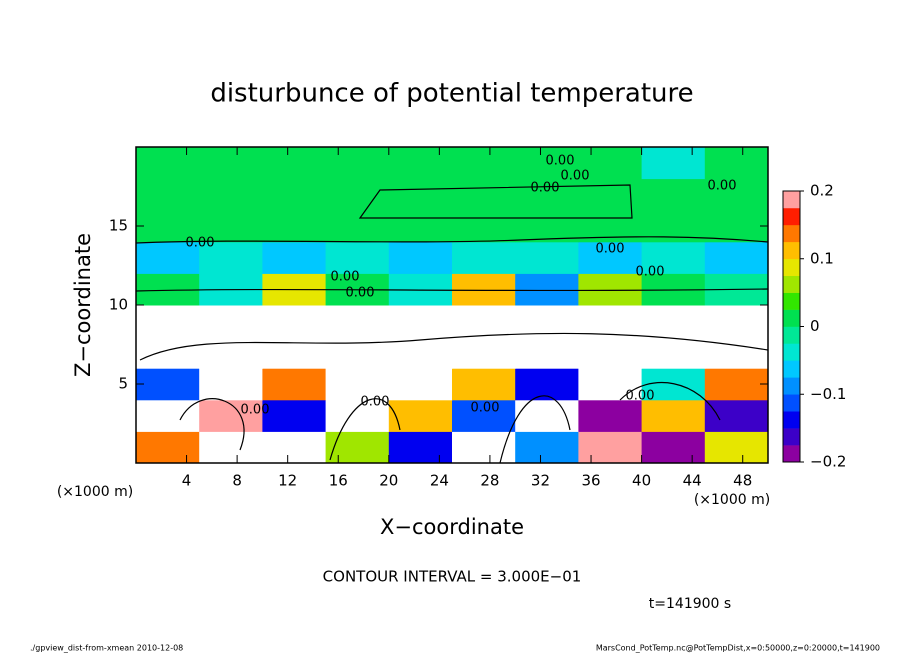 The height and width of the screenshot is (654, 904). I want to click on colorbar-tick-label: 0, so click(815, 326).